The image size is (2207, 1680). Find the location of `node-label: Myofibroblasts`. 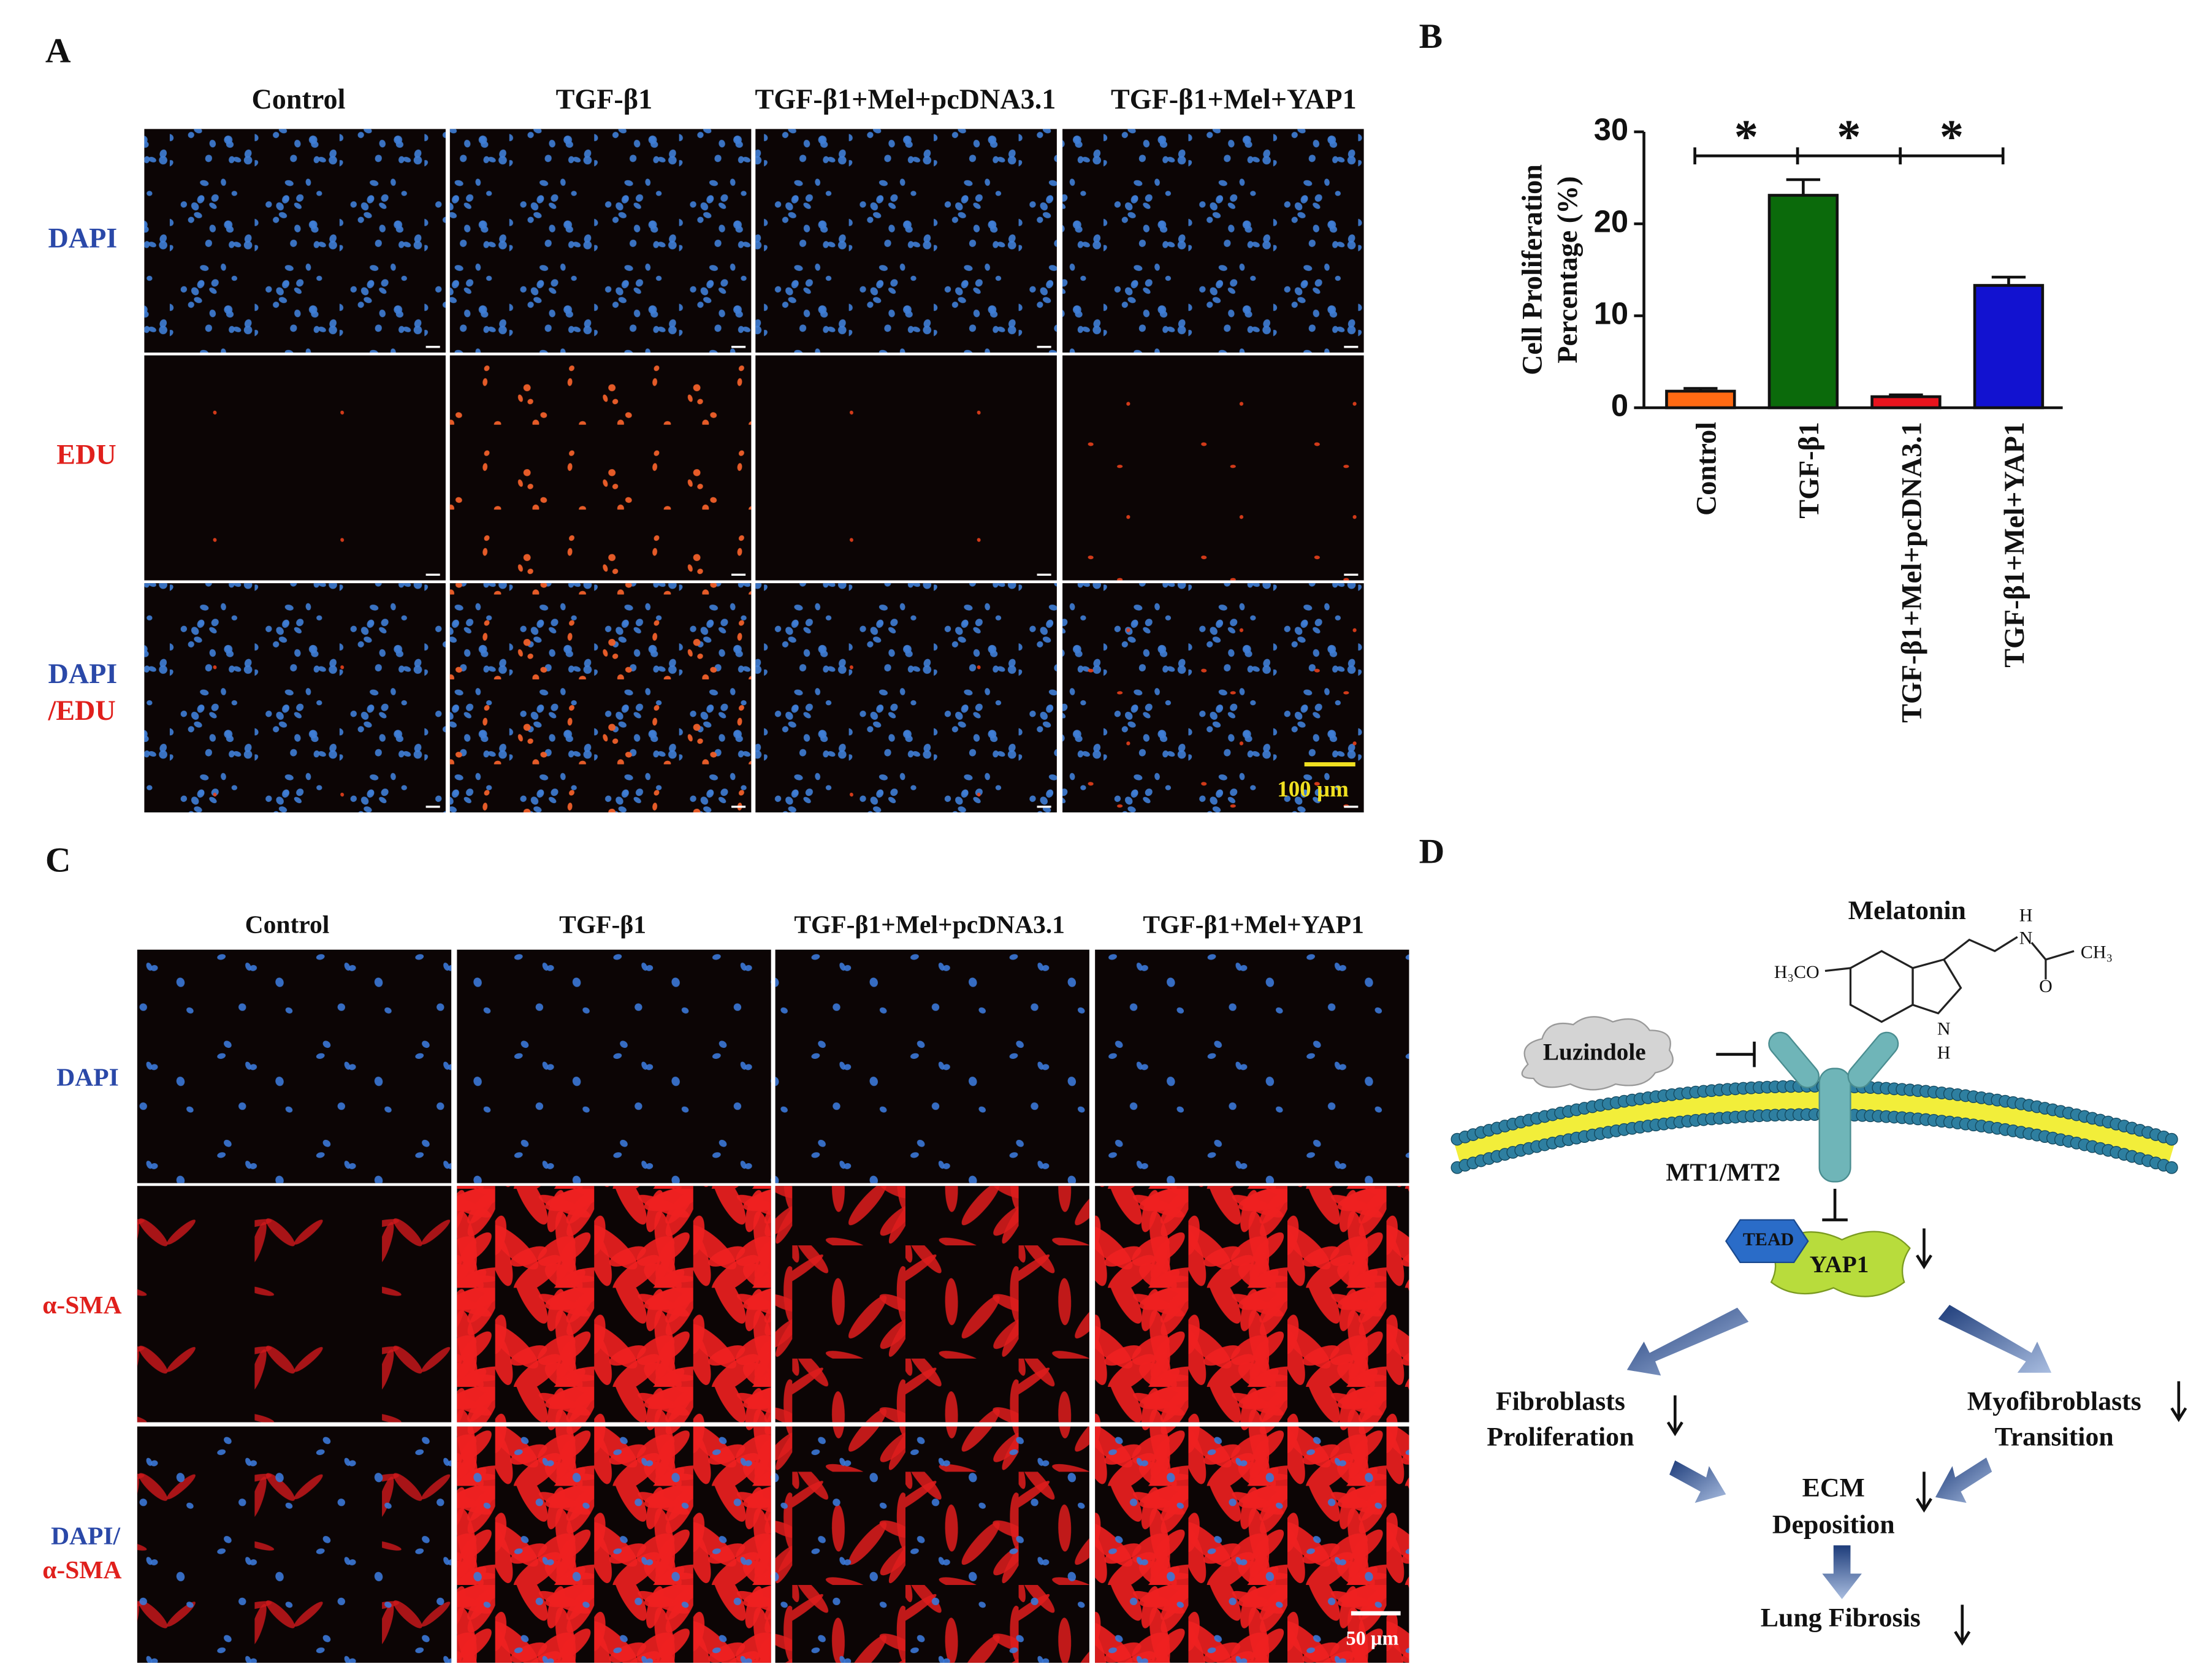

node-label: Myofibroblasts is located at coordinates (2054, 1401).